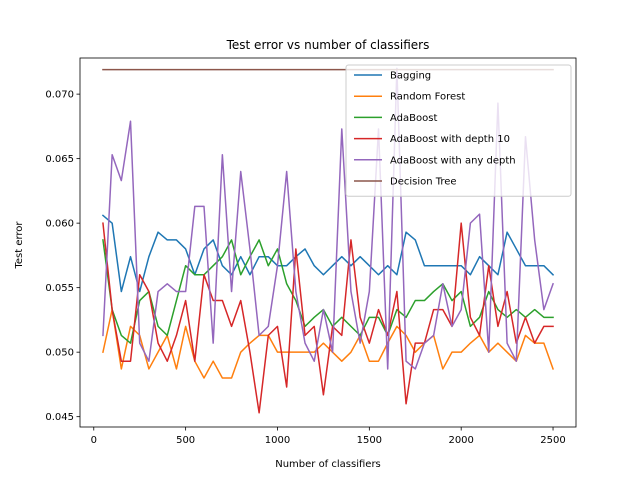 The image size is (640, 480). What do you see at coordinates (460, 440) in the screenshot?
I see `x-tick-label: 2000` at bounding box center [460, 440].